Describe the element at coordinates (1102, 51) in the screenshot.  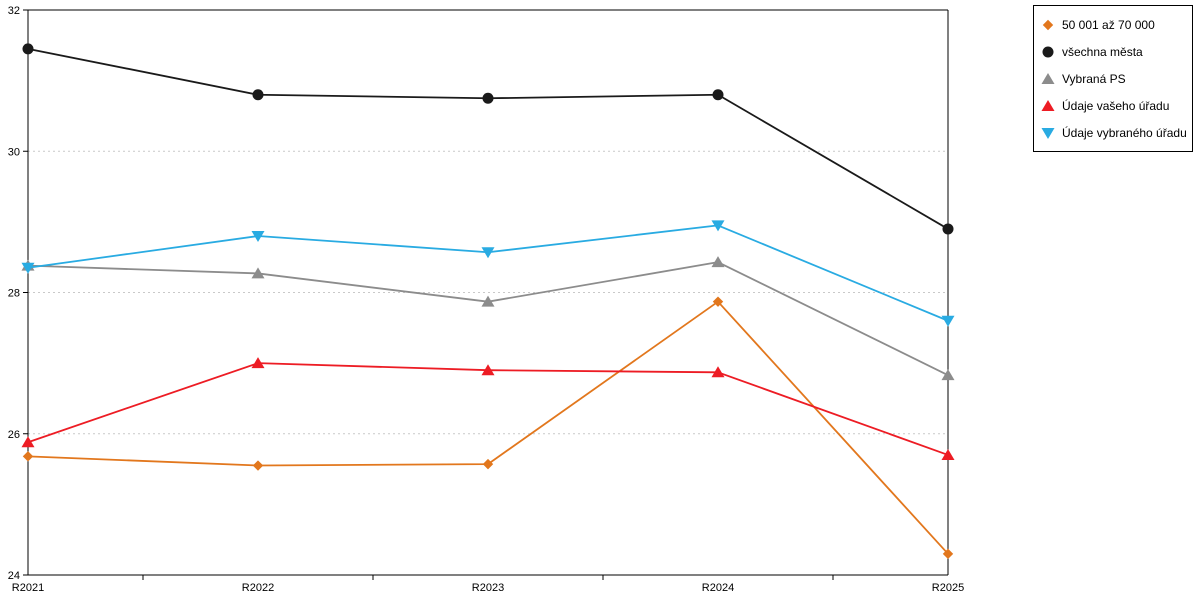
I see `legend-label: všechna města` at that location.